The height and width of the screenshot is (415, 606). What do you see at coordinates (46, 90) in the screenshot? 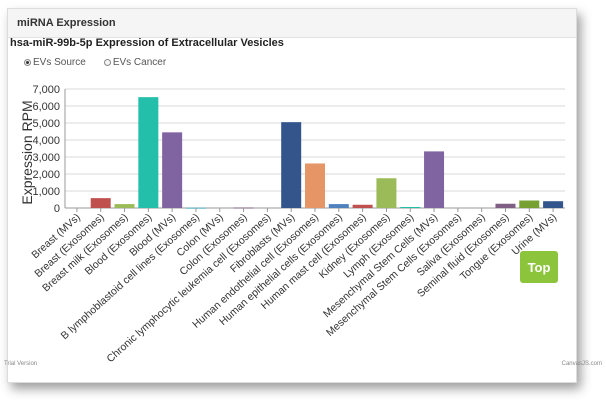
I see `y-tick-label: 7,000` at bounding box center [46, 90].